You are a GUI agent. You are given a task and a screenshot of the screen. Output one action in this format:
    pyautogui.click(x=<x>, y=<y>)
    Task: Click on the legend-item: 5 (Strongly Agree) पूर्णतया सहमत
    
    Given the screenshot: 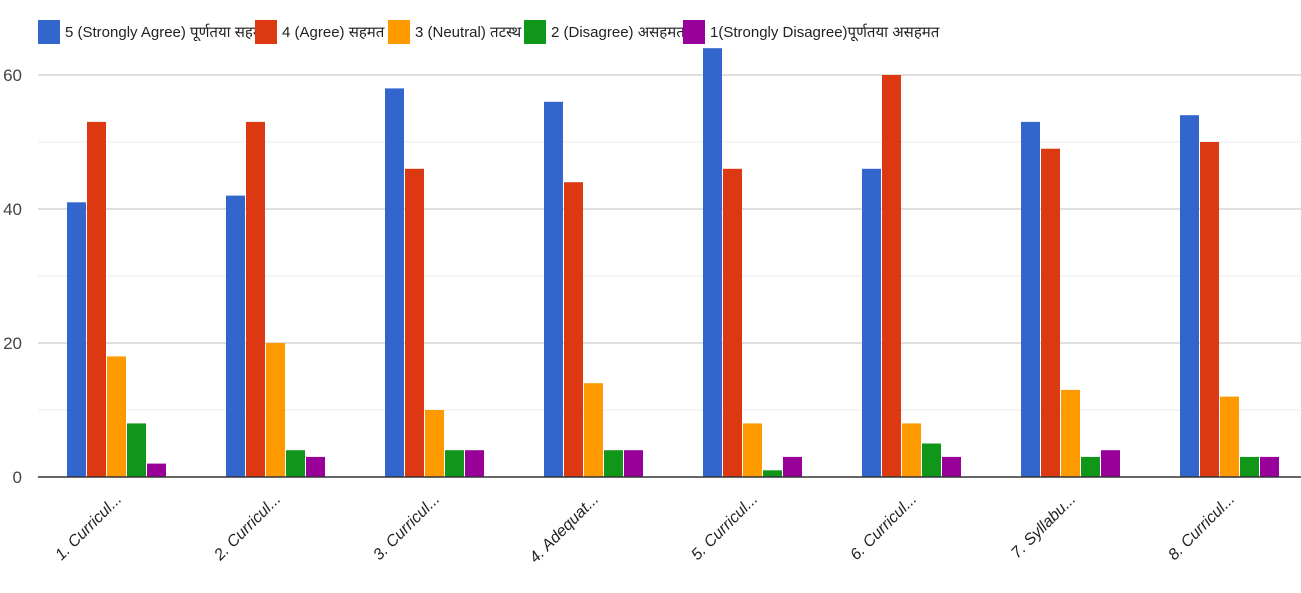 What is the action you would take?
    pyautogui.click(x=154, y=32)
    